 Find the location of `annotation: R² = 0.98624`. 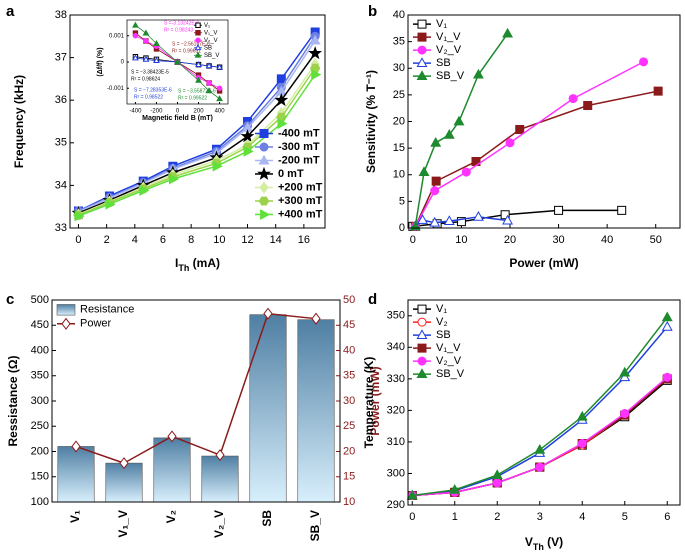

annotation: R² = 0.98624 is located at coordinates (145, 79).